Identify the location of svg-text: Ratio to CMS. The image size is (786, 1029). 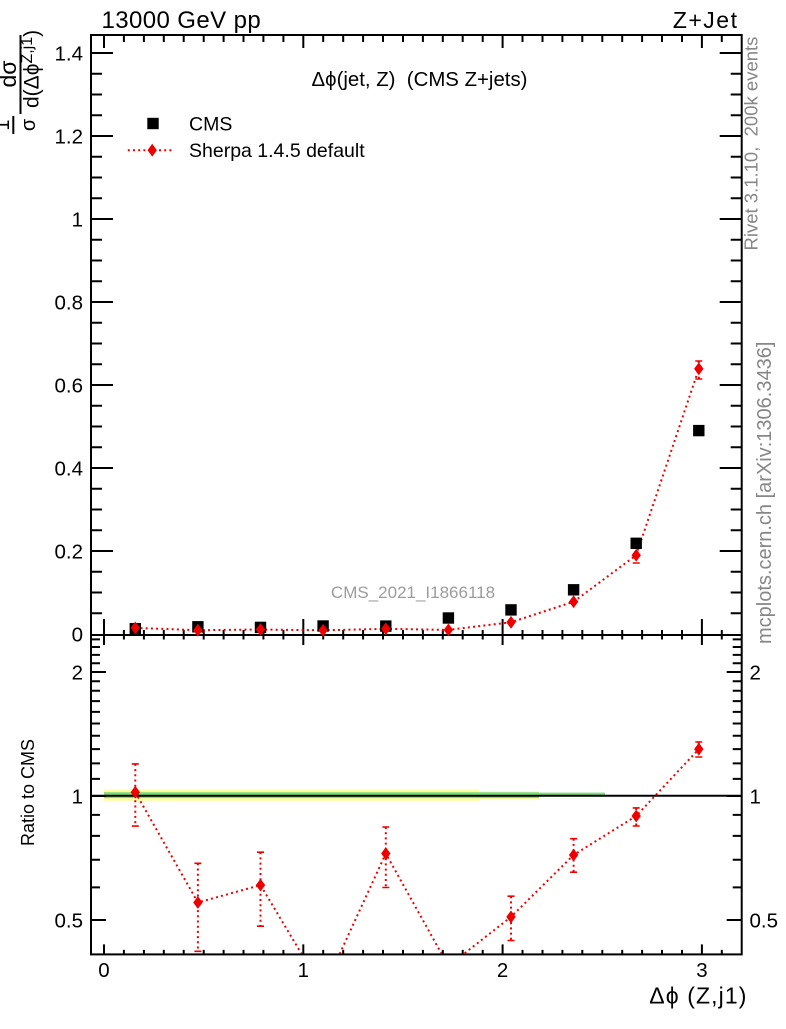
(28, 792).